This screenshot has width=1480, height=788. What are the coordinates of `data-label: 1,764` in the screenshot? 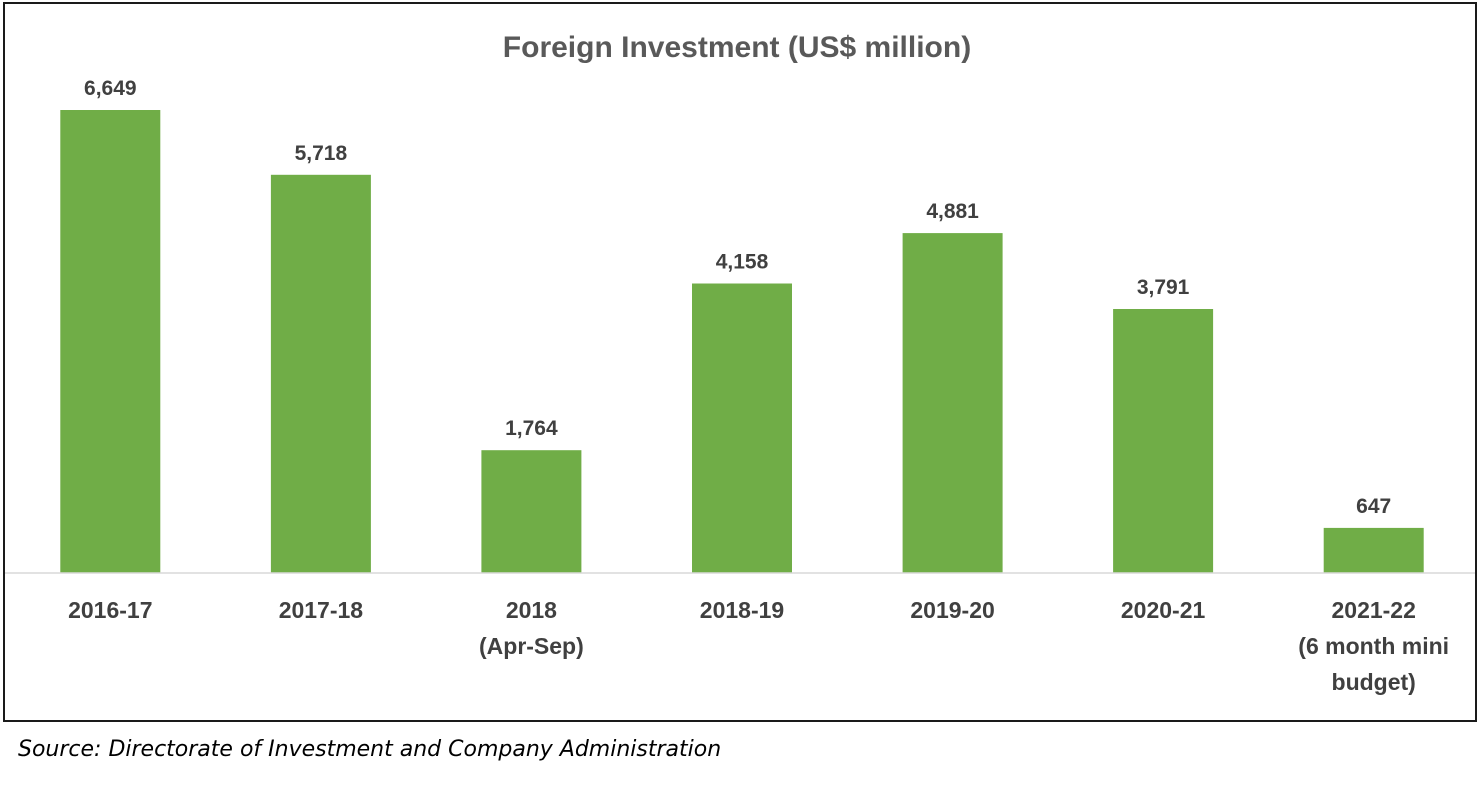 It's located at (531, 428).